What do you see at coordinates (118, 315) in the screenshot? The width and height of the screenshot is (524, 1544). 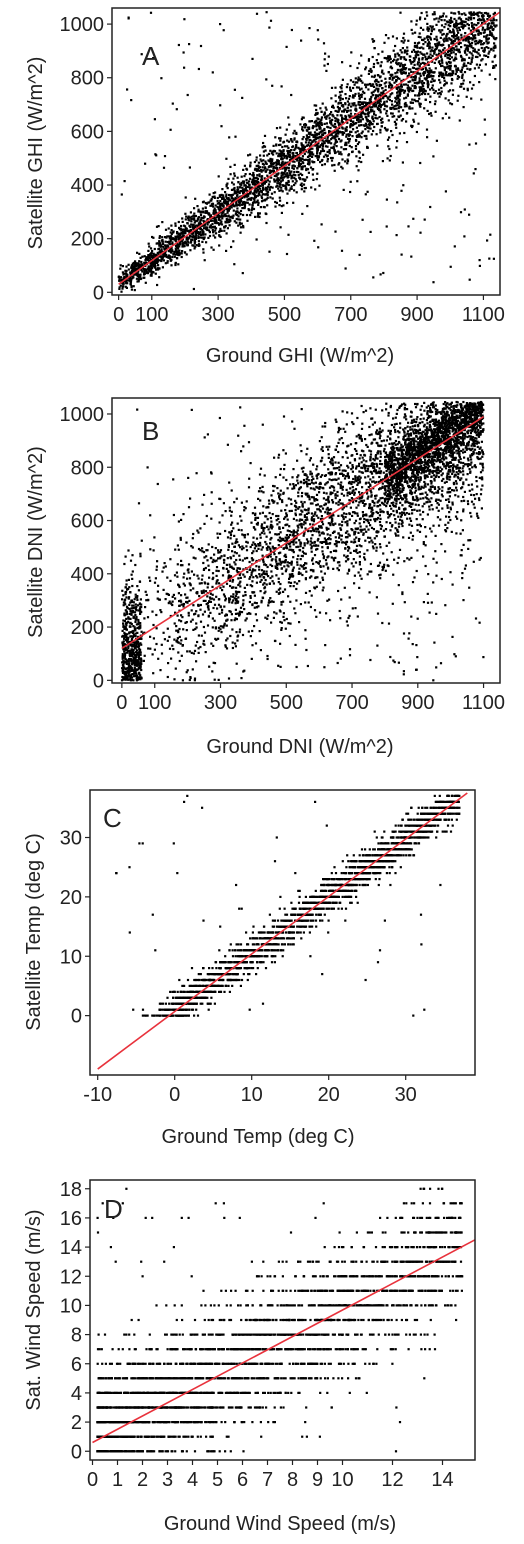 I see `x-tick-label: 0` at bounding box center [118, 315].